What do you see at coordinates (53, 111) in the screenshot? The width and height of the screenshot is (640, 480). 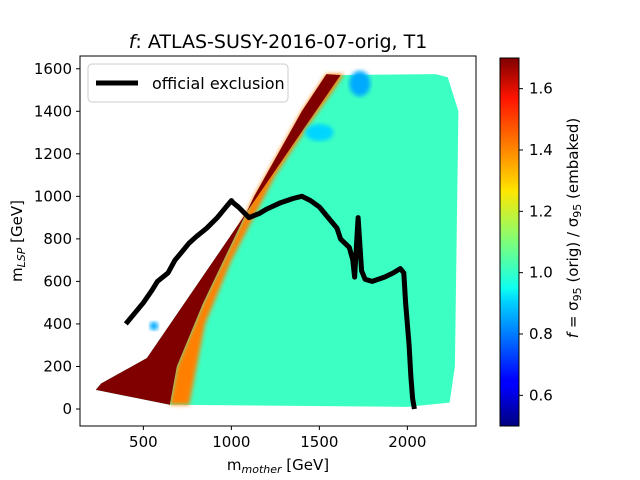 I see `y-tick-label-1400: 1400` at bounding box center [53, 111].